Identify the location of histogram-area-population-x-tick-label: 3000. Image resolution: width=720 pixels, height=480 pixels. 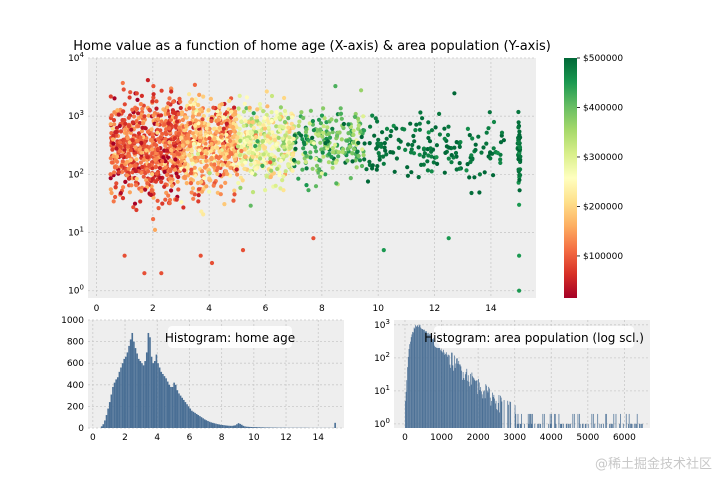
(514, 438).